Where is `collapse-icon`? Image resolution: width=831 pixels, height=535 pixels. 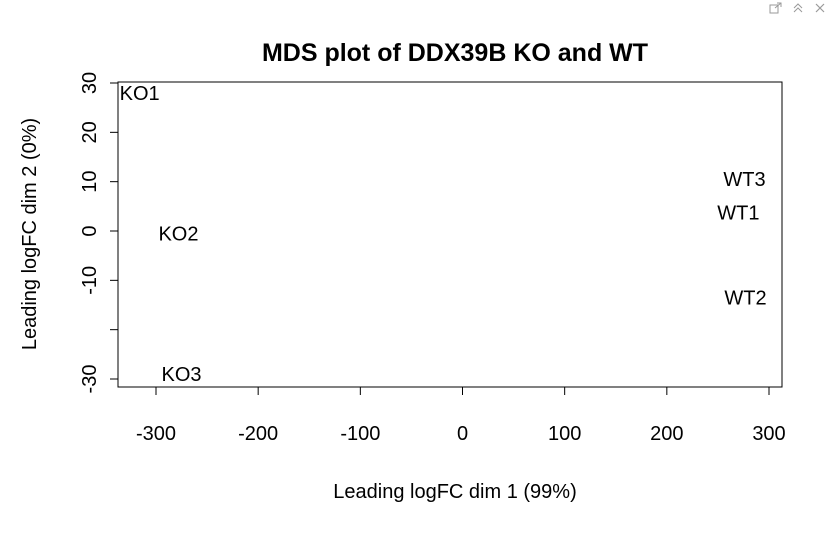
collapse-icon is located at coordinates (798, 8).